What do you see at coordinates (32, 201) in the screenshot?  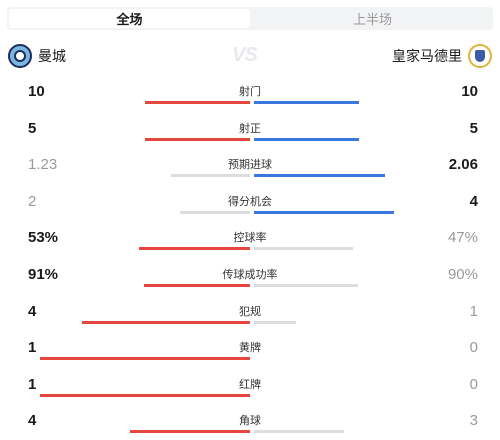 I see `home-stat-value: 2` at bounding box center [32, 201].